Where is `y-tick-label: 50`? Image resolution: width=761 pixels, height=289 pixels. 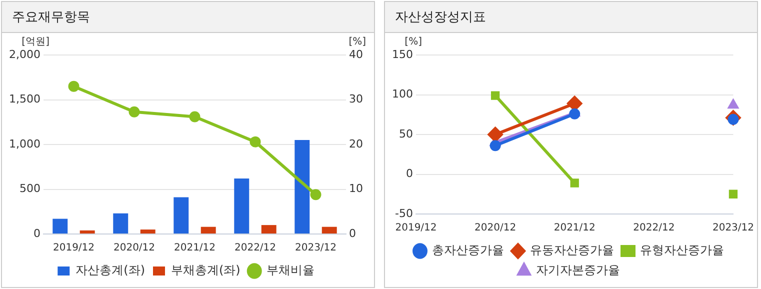 y-tick-label: 50 is located at coordinates (405, 133).